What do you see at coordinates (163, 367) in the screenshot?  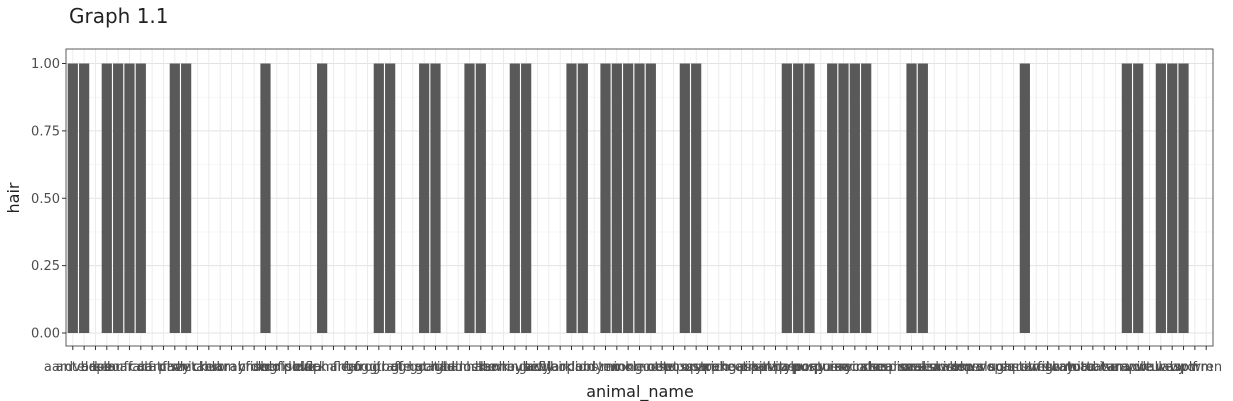 I see `x-tick-label: catfish` at bounding box center [163, 367].